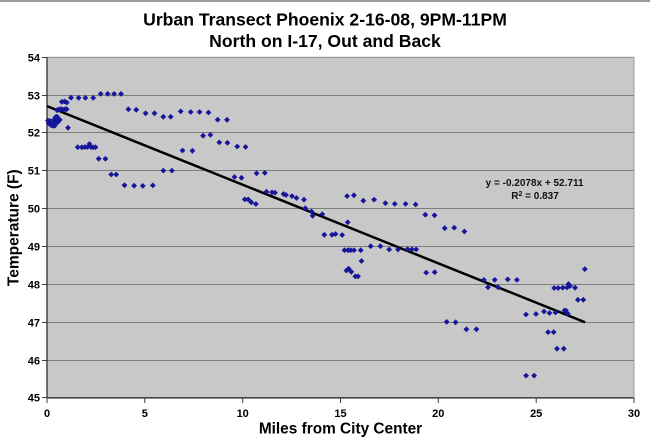 The width and height of the screenshot is (650, 445). I want to click on svg-text: North on I-17, Out and Back, so click(325, 41).